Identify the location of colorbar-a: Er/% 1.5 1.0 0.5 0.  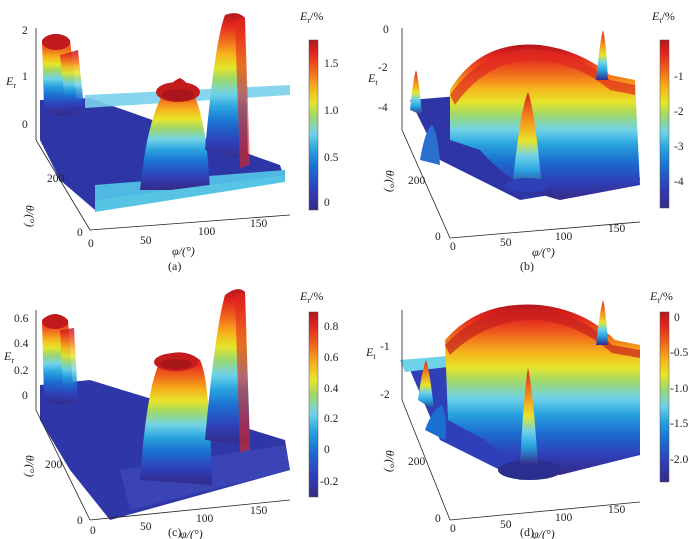
(319, 110).